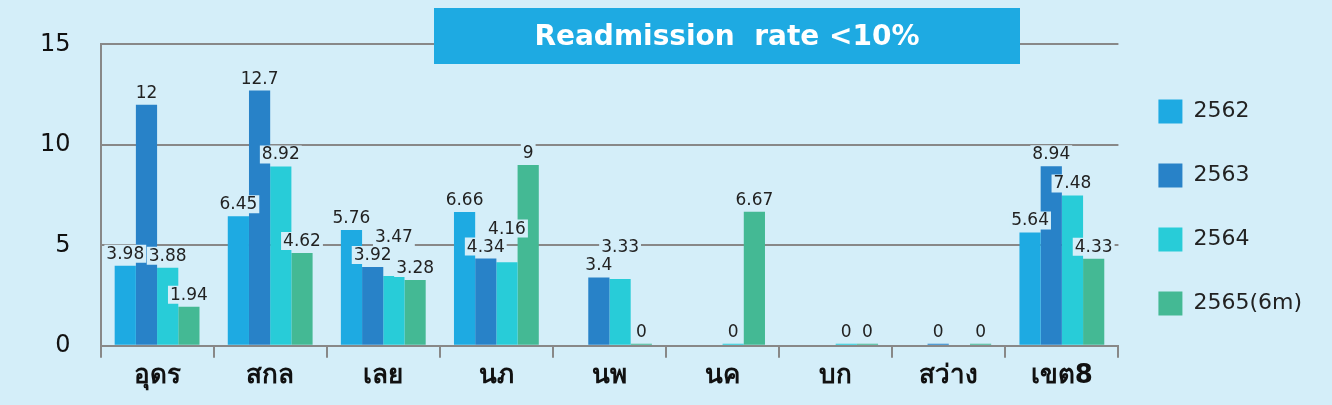  What do you see at coordinates (599, 264) in the screenshot?
I see `data-label: 3.4` at bounding box center [599, 264].